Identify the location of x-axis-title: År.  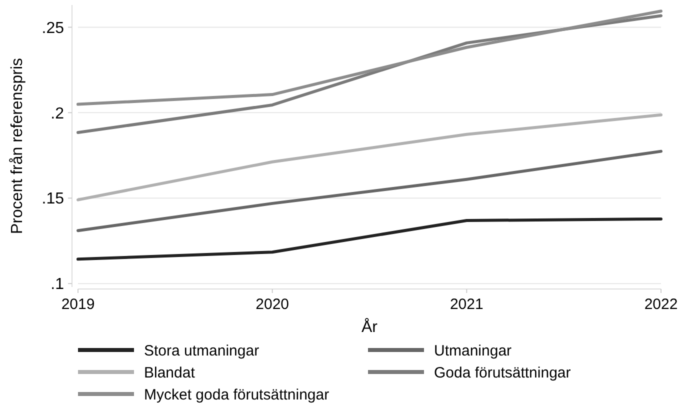
(370, 327).